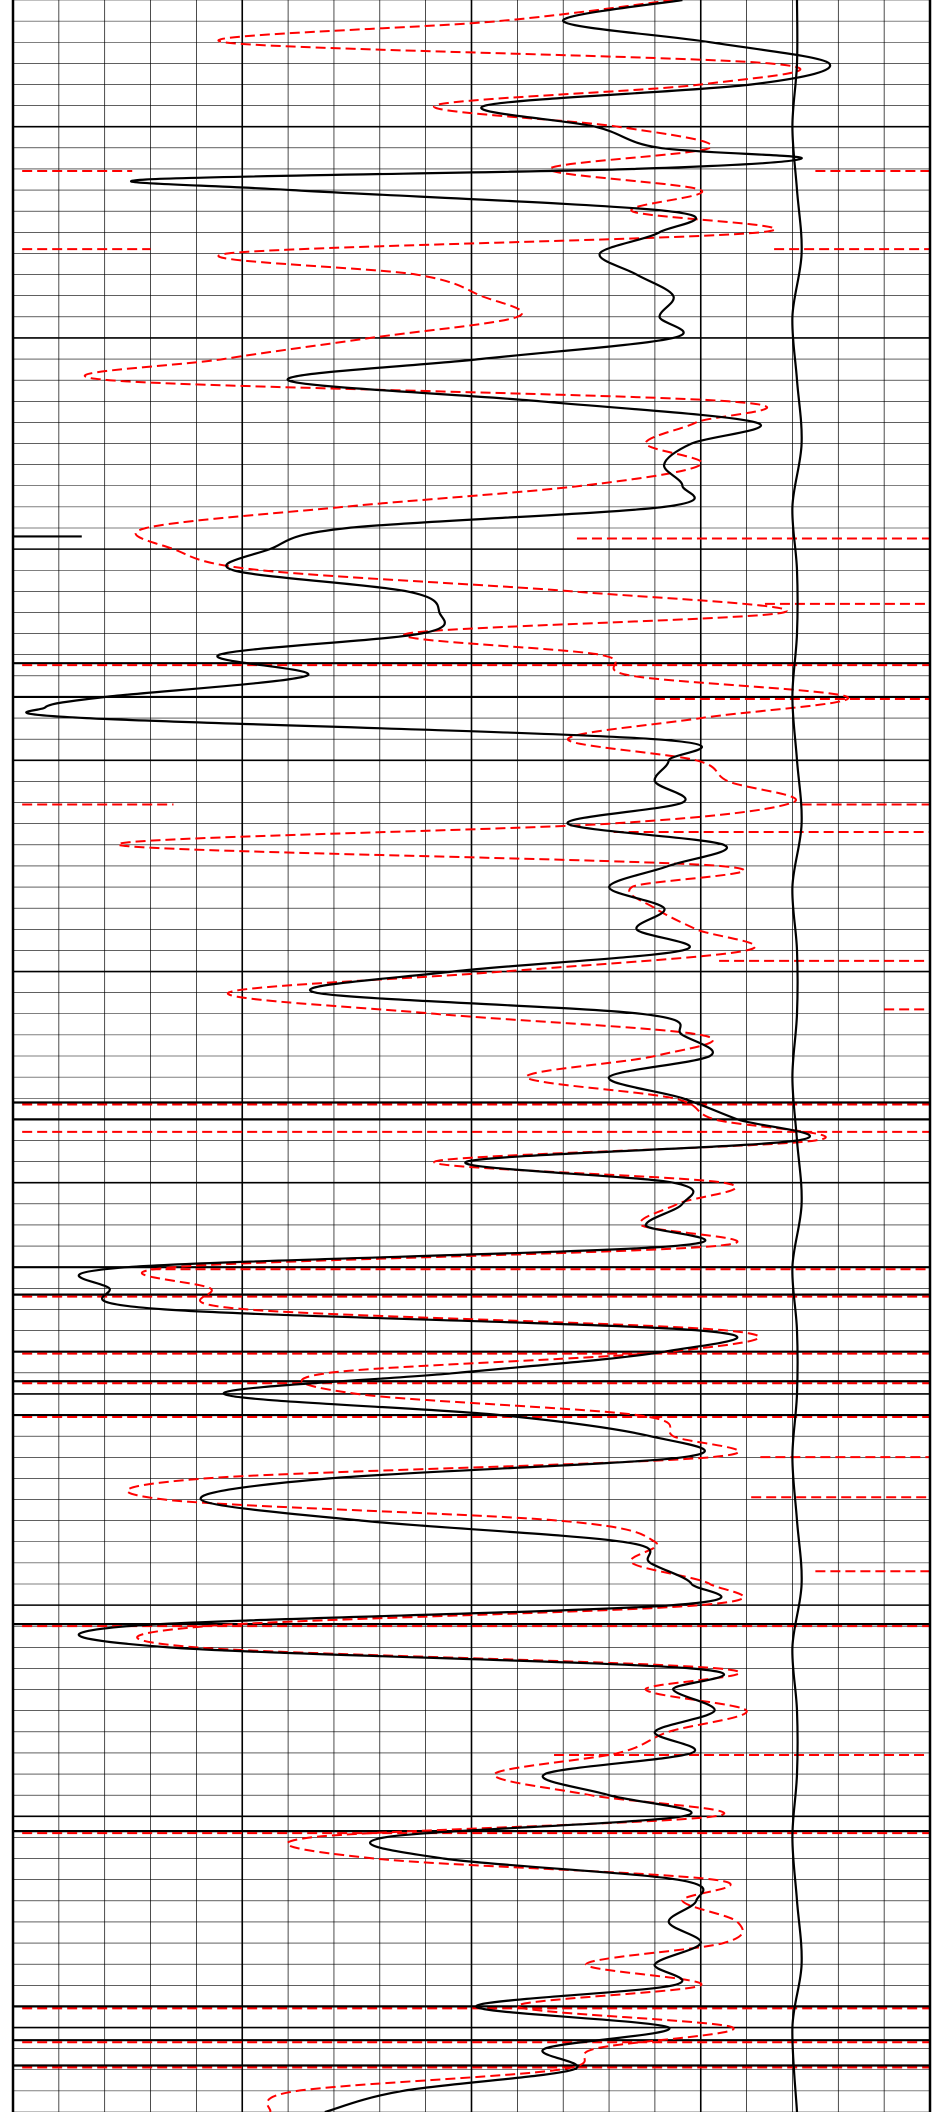 The image size is (946, 2112). What do you see at coordinates (797, 1056) in the screenshot?
I see `solid-black-curve` at bounding box center [797, 1056].